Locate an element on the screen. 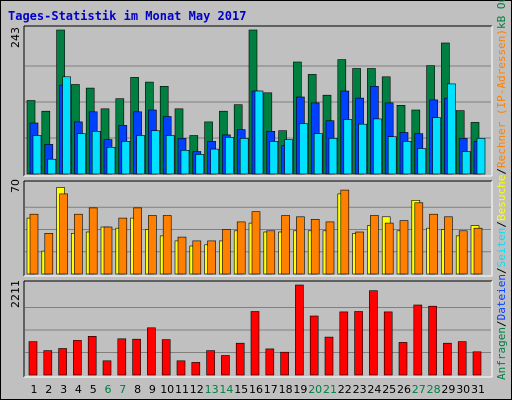  hits-ymax-label: 243 is located at coordinates (15, 37).